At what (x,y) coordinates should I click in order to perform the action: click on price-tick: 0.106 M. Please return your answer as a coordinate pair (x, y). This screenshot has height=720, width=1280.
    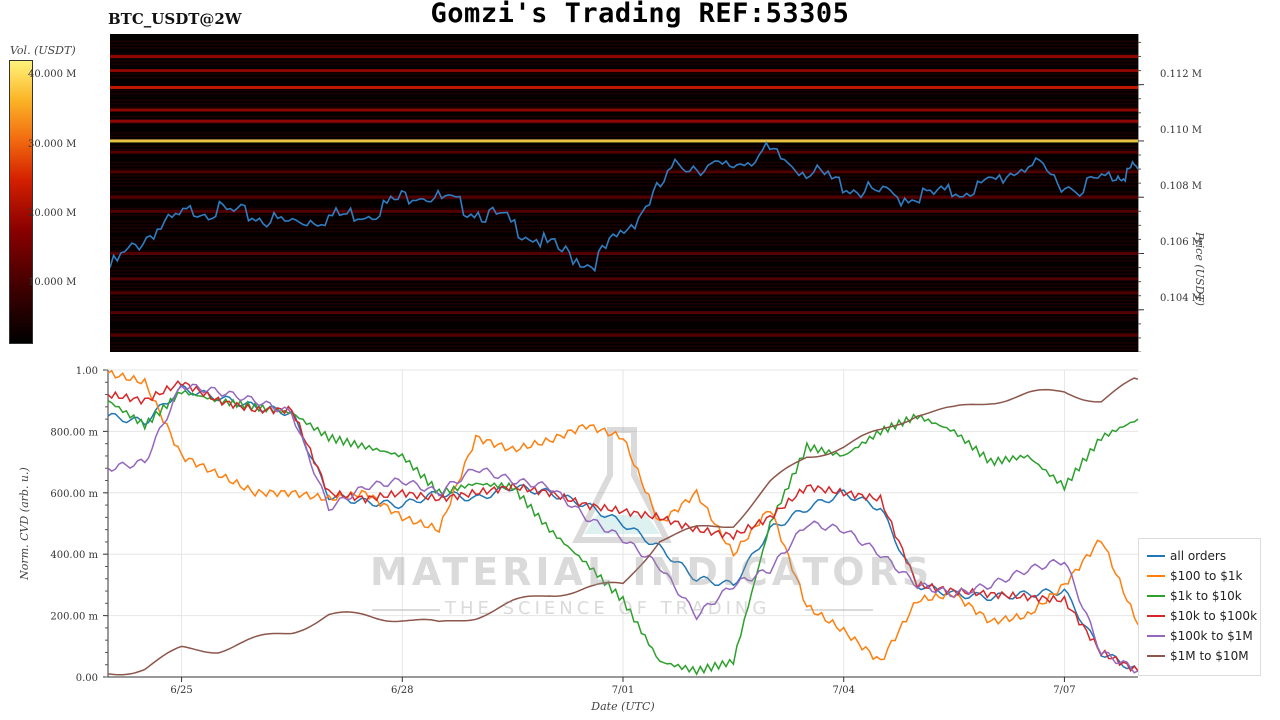
    Looking at the image, I should click on (1181, 242).